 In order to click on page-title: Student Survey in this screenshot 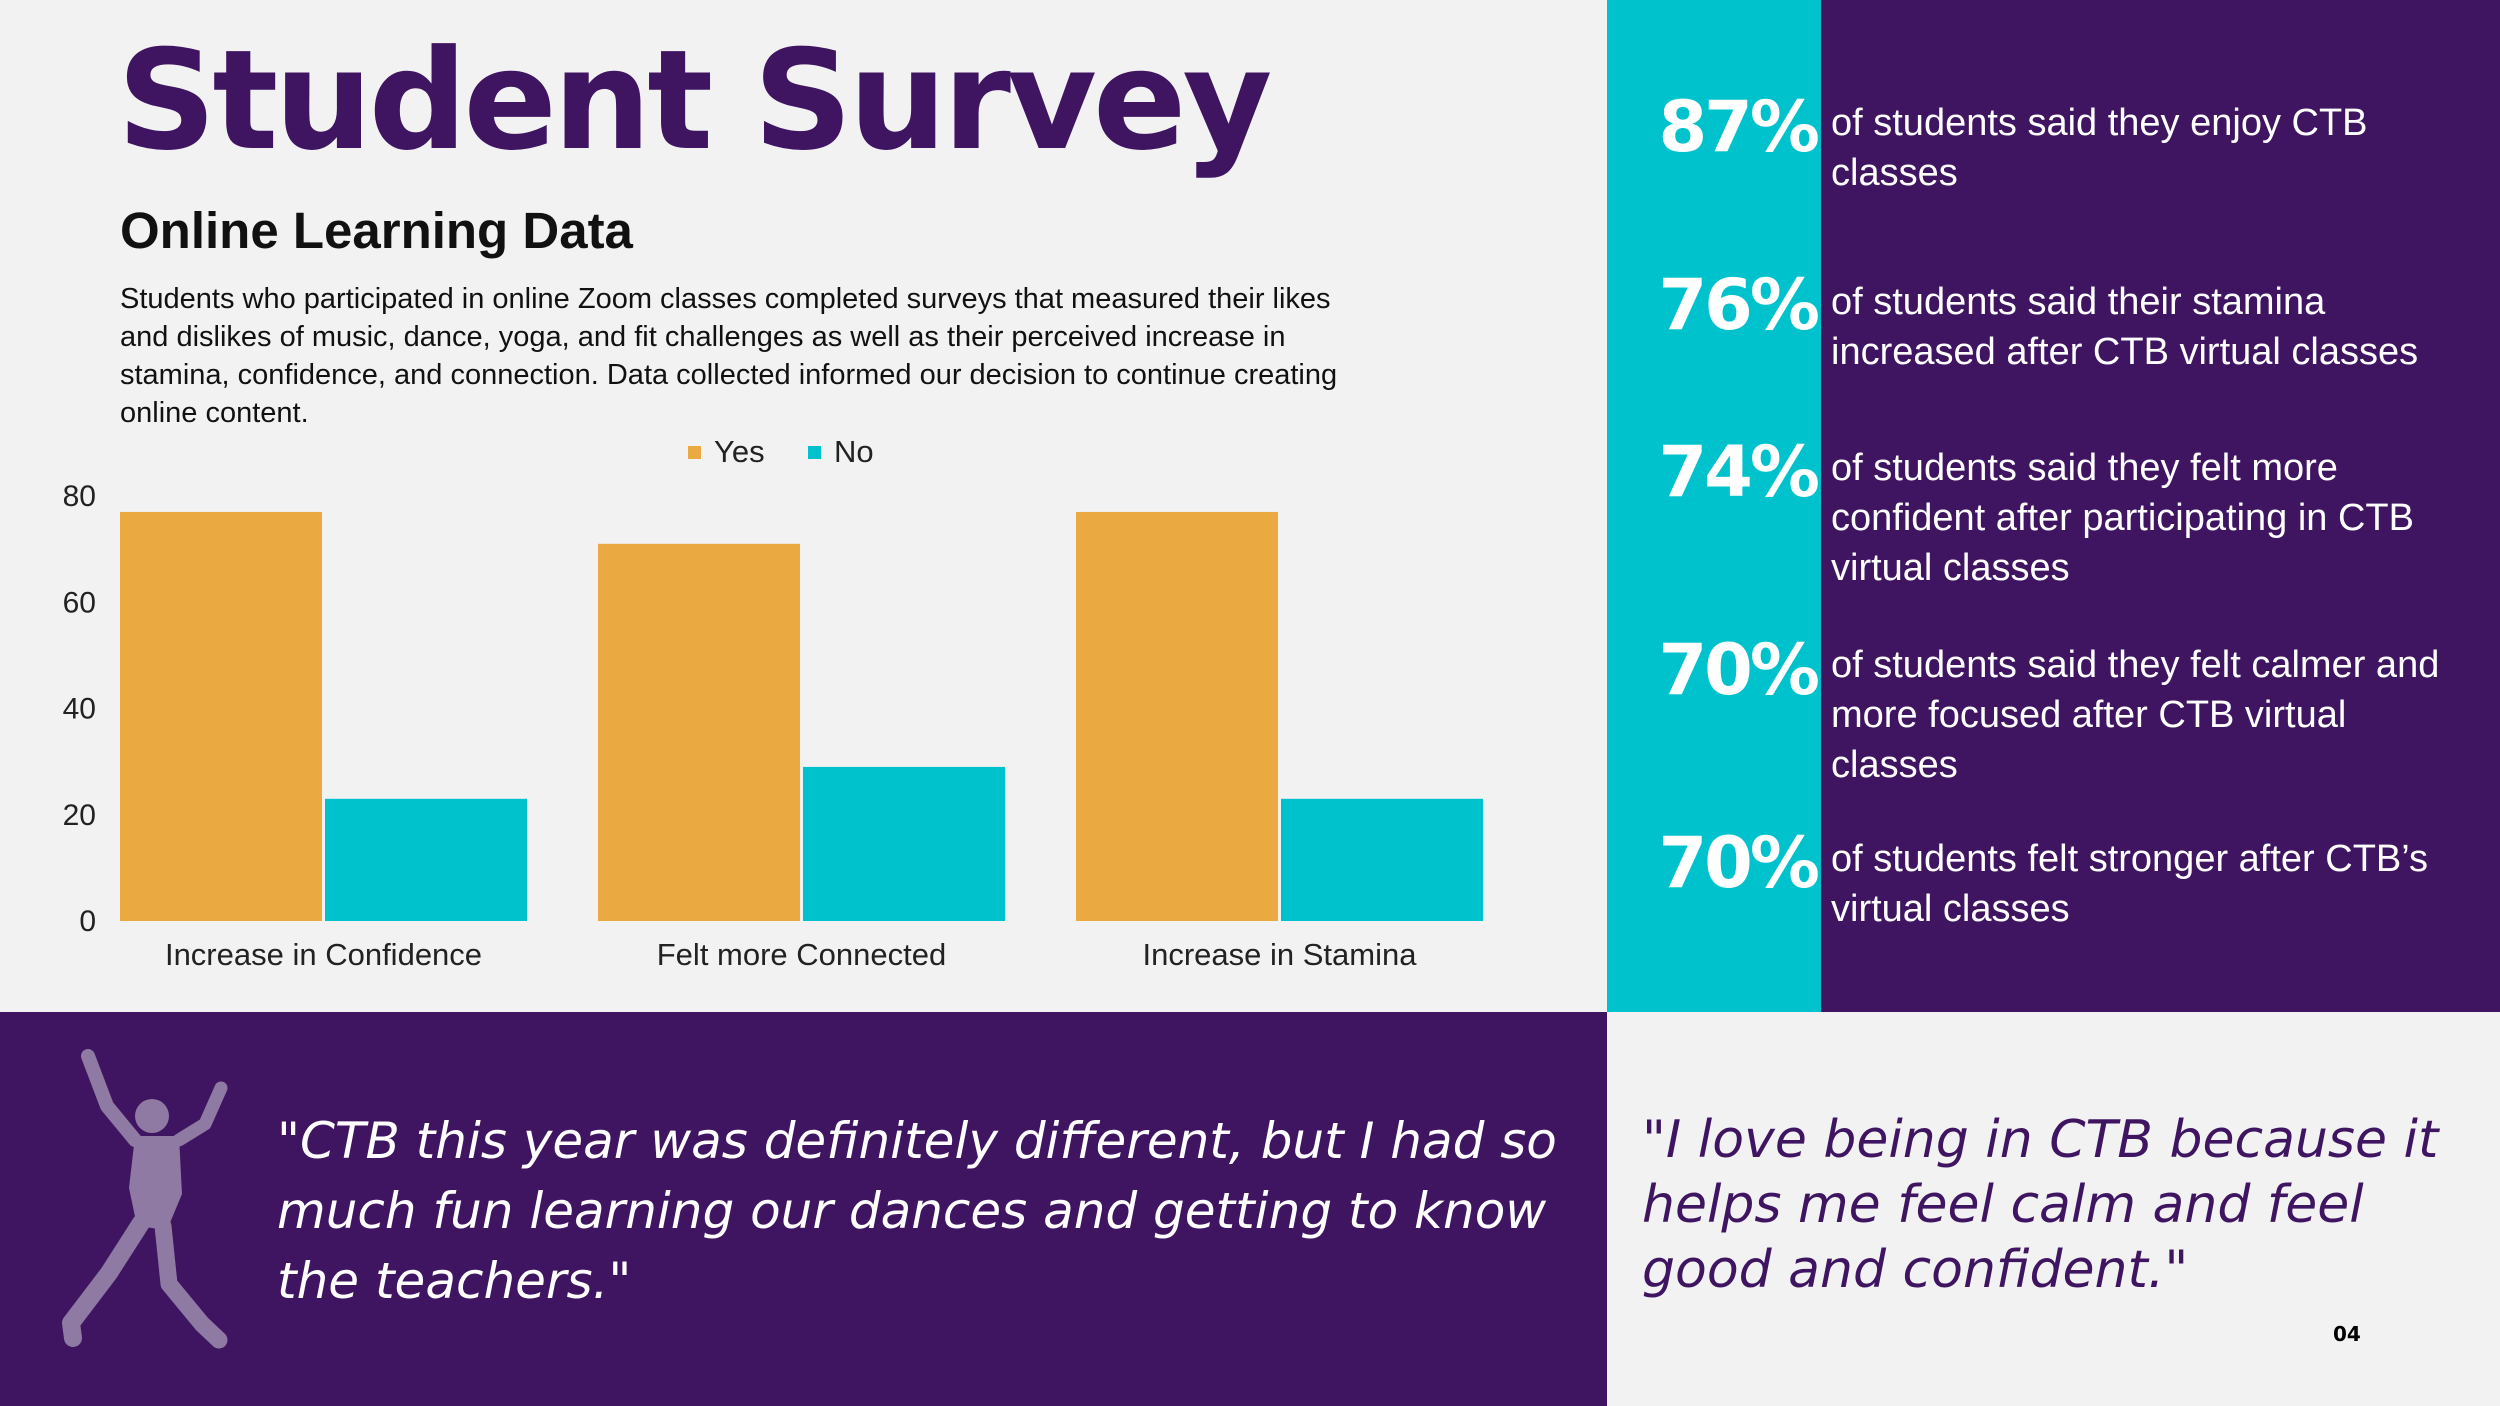, I will do `click(694, 100)`.